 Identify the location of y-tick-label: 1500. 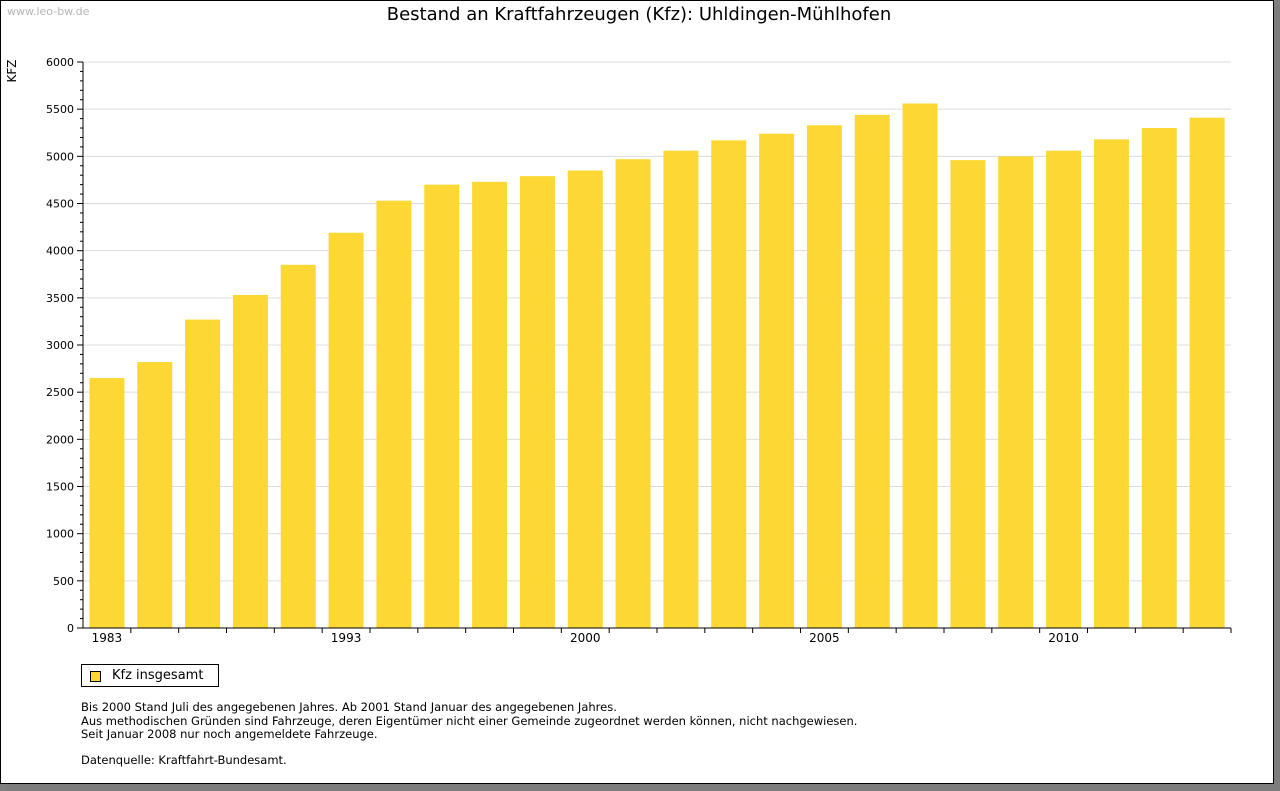
(60, 487).